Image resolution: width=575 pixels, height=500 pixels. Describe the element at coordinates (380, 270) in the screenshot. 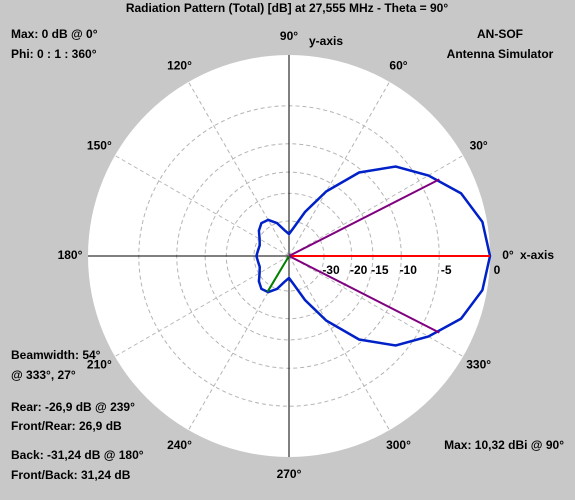

I see `r-tick-label: -15` at that location.